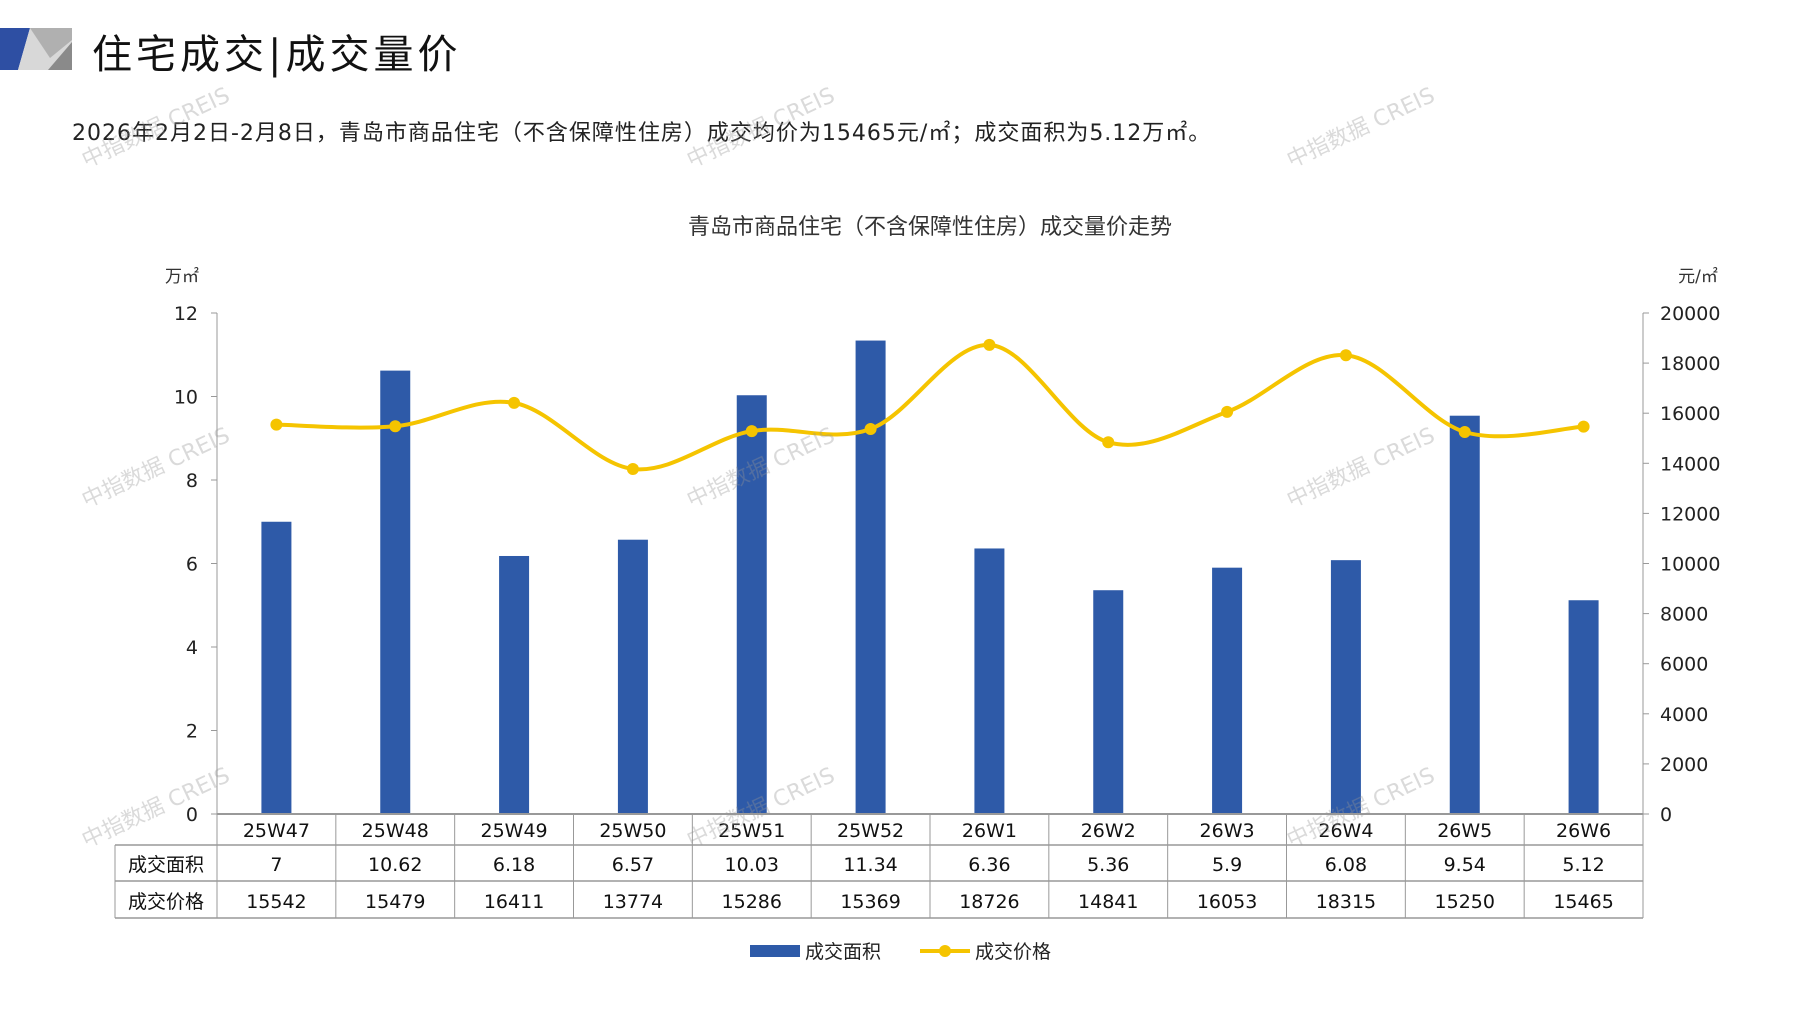 The image size is (1797, 1010). What do you see at coordinates (514, 831) in the screenshot?
I see `category-label: 25W49` at bounding box center [514, 831].